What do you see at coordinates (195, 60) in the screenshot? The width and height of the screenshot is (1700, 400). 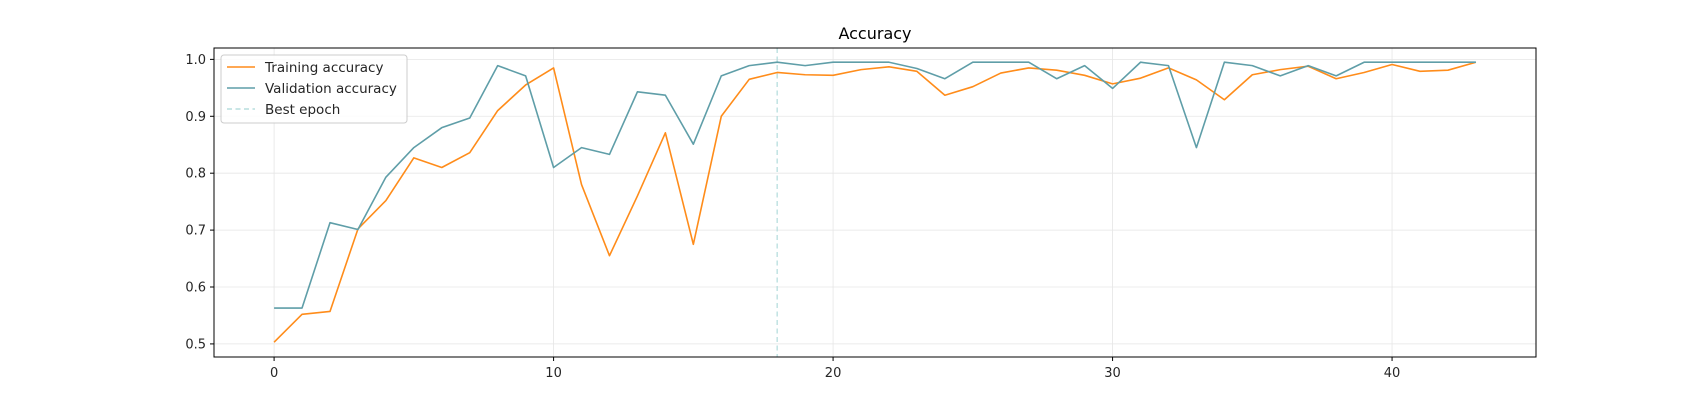 I see `y-tick-label: 1.0` at bounding box center [195, 60].